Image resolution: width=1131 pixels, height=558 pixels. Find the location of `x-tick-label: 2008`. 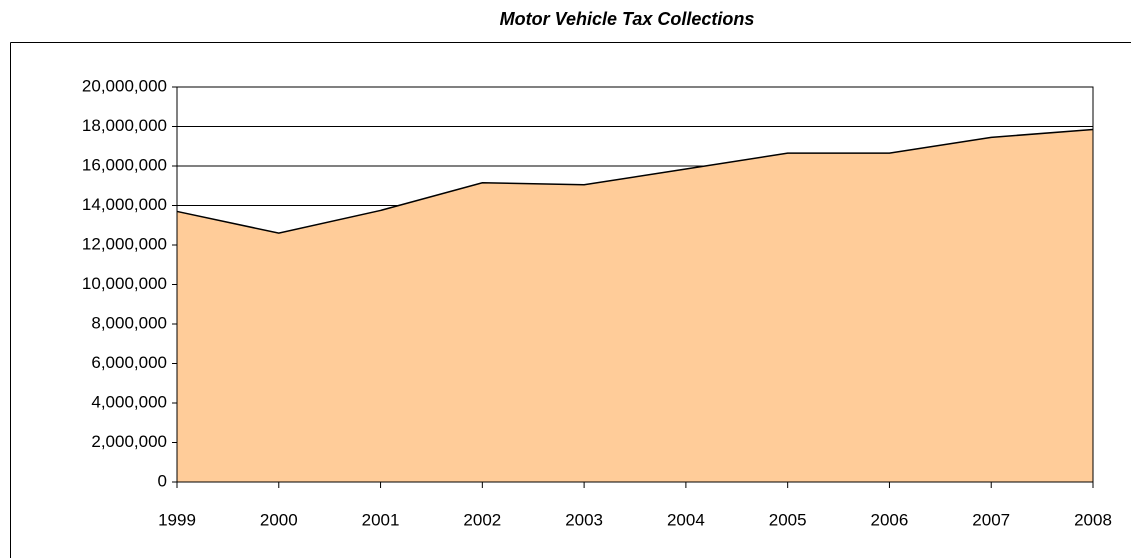

x-tick-label: 2008 is located at coordinates (1093, 519).